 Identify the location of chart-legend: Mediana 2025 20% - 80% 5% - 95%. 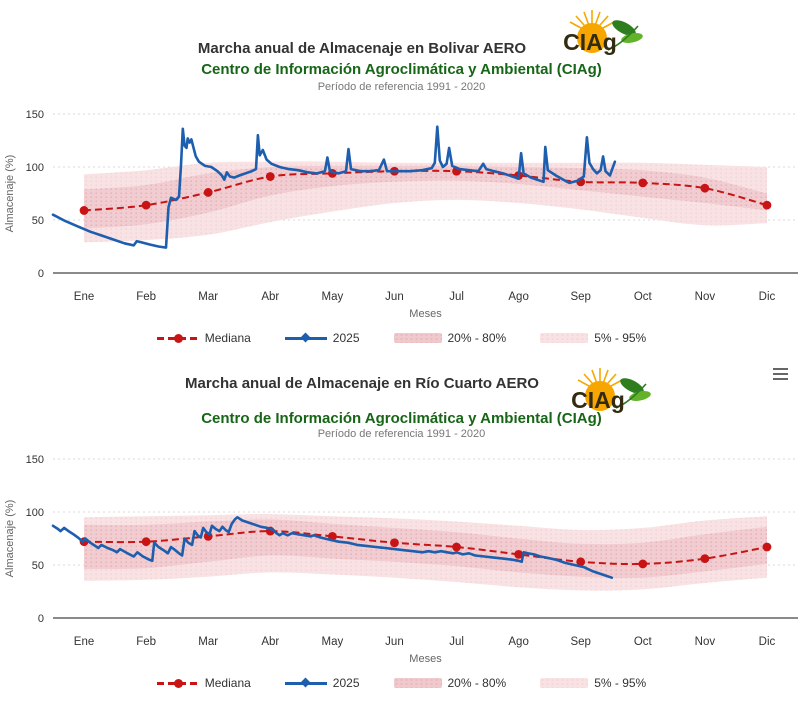
(401, 683).